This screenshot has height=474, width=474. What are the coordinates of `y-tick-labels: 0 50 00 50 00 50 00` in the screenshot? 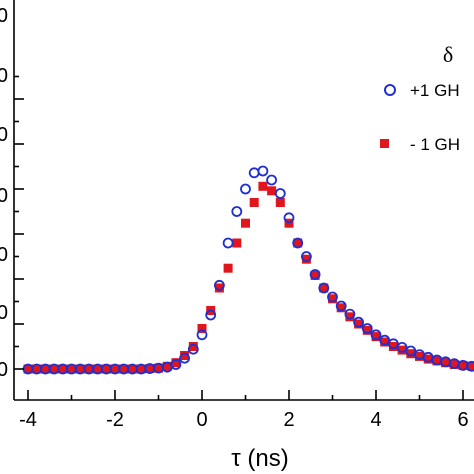 It's located at (4, 193).